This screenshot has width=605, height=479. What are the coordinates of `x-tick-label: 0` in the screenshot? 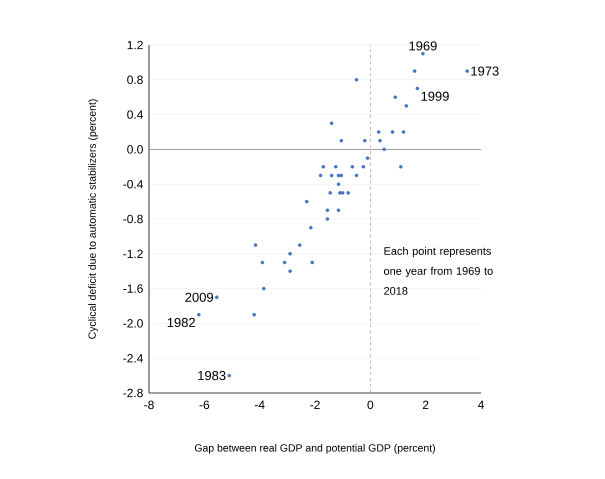 It's located at (370, 405).